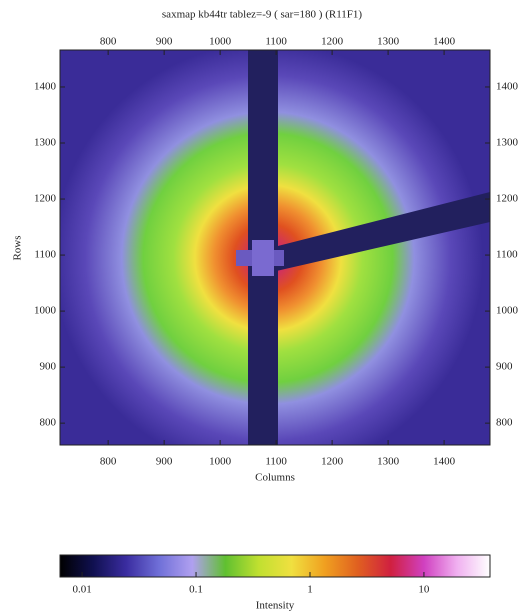 Image resolution: width=523 pixels, height=616 pixels. What do you see at coordinates (504, 367) in the screenshot?
I see `y-tick-label-right: 900` at bounding box center [504, 367].